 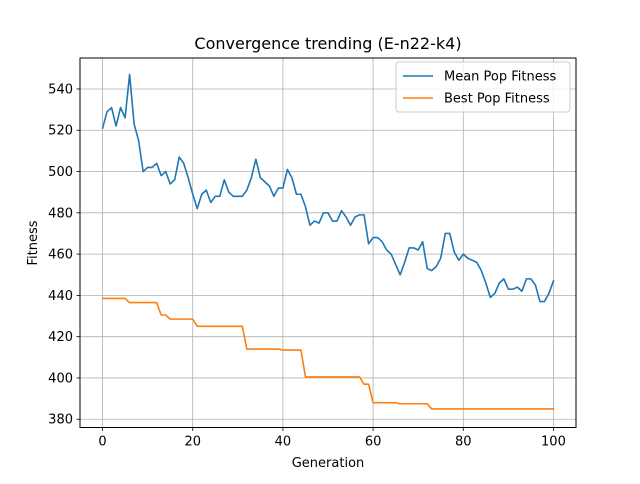 What do you see at coordinates (328, 463) in the screenshot?
I see `x-axis-label: Generation` at bounding box center [328, 463].